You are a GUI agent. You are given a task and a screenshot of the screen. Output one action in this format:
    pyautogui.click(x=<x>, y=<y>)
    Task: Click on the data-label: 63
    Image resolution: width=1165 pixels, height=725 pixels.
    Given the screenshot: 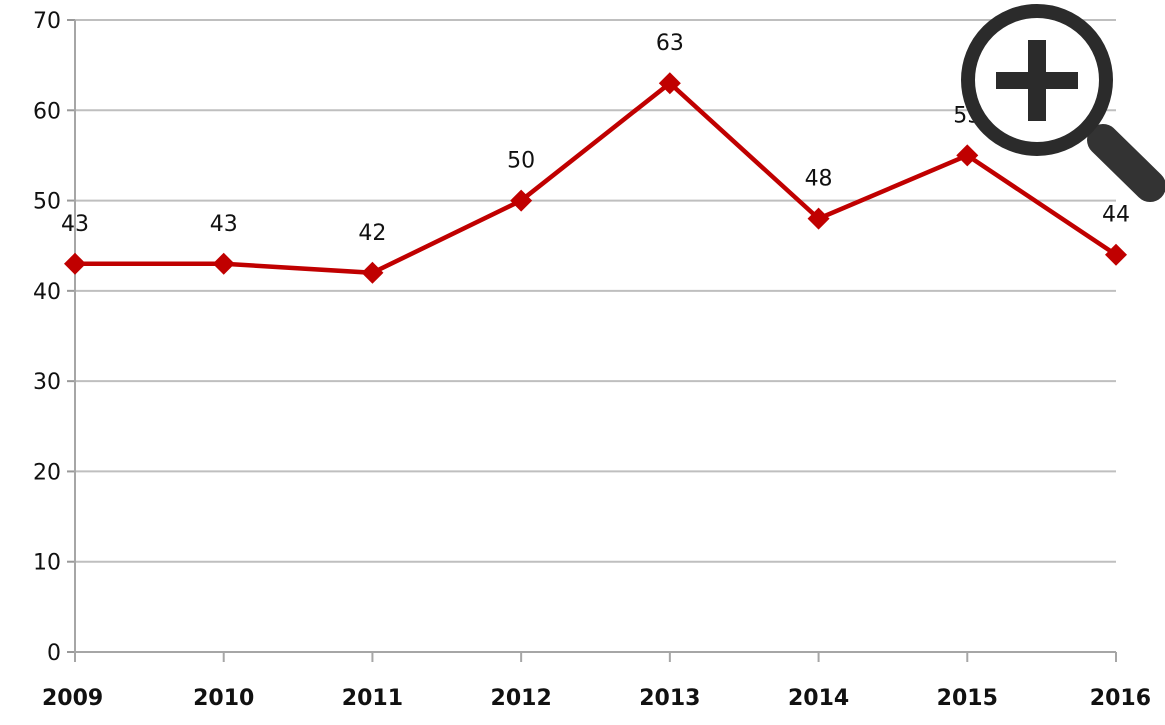 What is the action you would take?
    pyautogui.click(x=670, y=43)
    